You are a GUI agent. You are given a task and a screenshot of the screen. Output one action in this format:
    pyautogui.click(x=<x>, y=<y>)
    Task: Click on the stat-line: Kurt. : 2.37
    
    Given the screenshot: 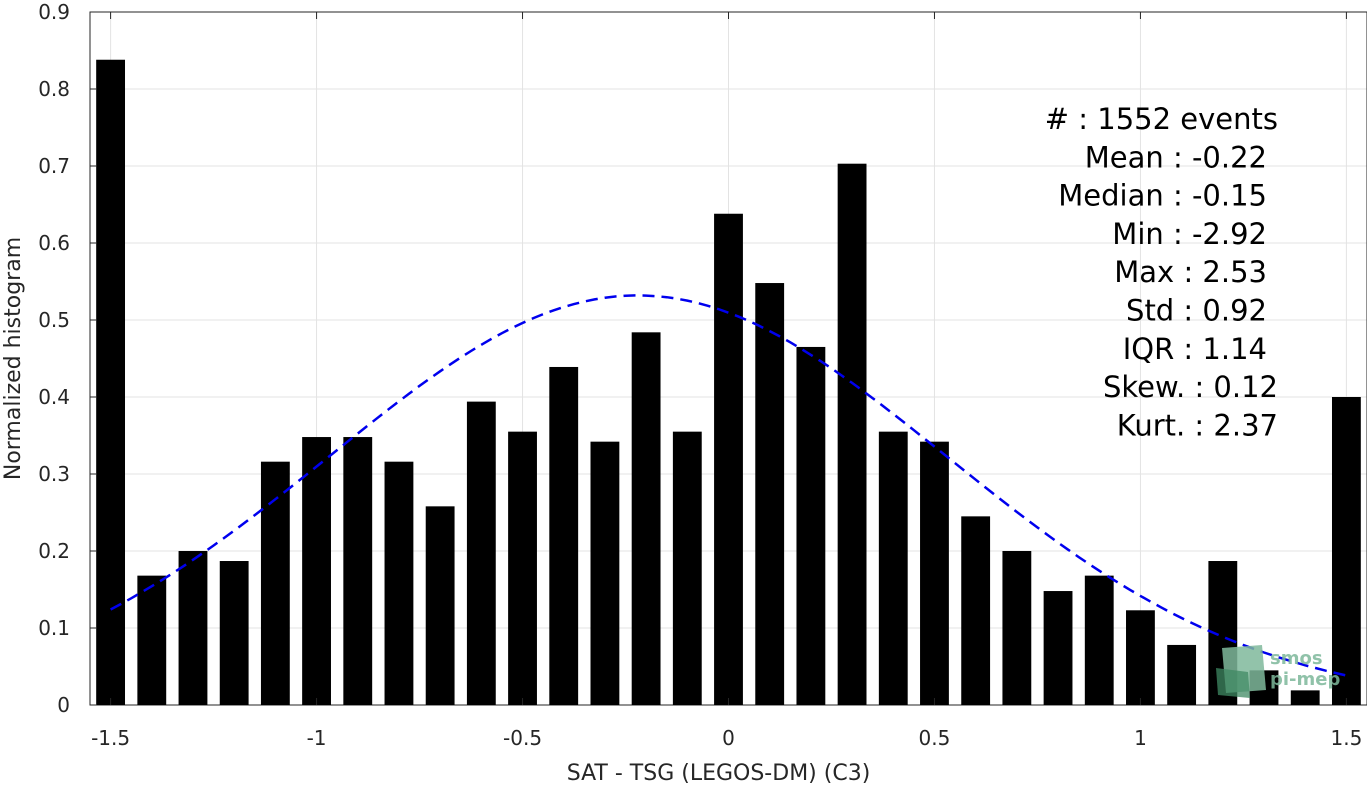 What is the action you would take?
    pyautogui.click(x=1197, y=425)
    